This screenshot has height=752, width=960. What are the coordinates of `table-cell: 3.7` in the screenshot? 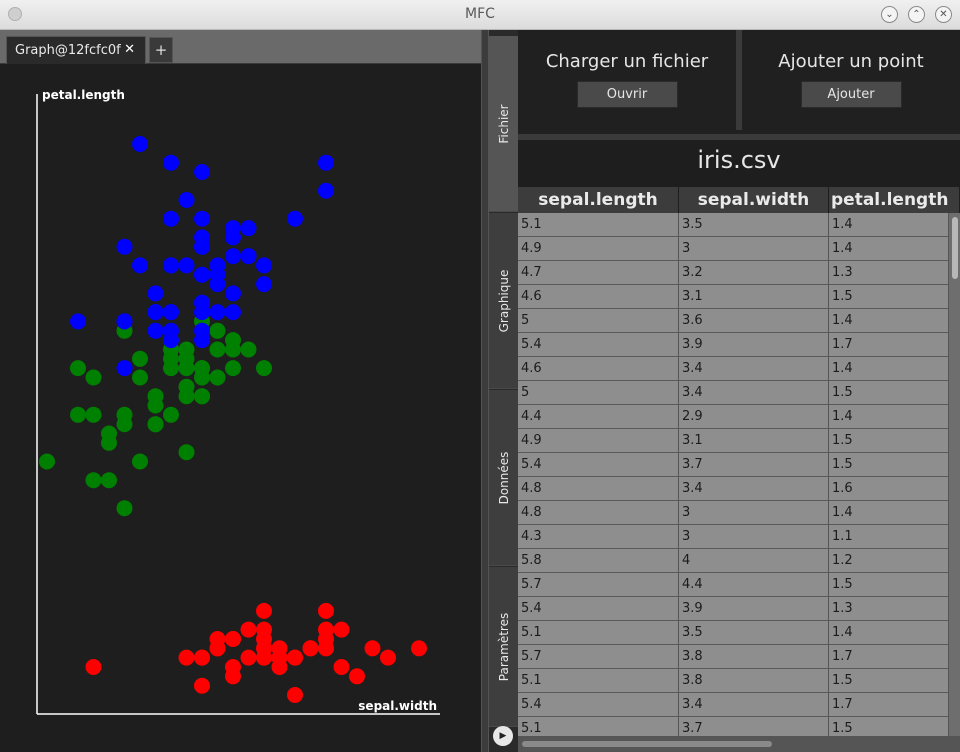 It's located at (754, 465).